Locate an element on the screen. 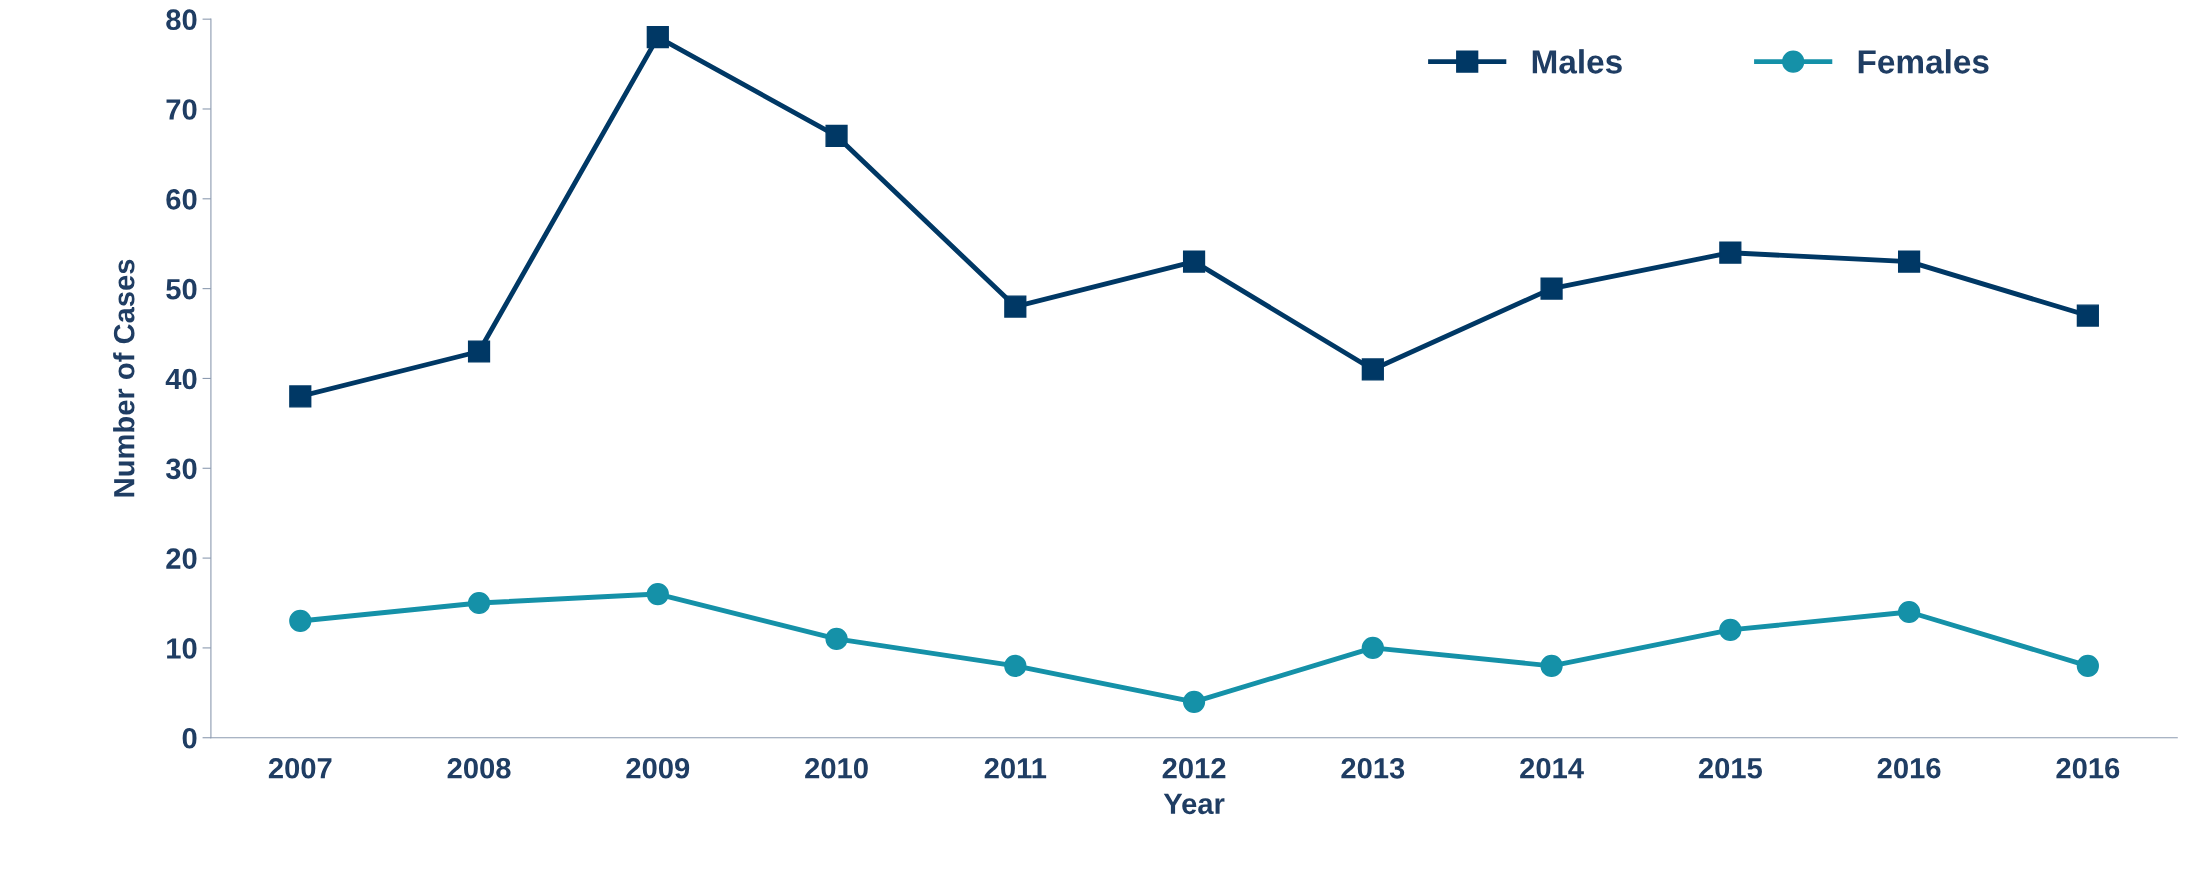 This screenshot has width=2197, height=871. x-axis-title: Year is located at coordinates (1194, 804).